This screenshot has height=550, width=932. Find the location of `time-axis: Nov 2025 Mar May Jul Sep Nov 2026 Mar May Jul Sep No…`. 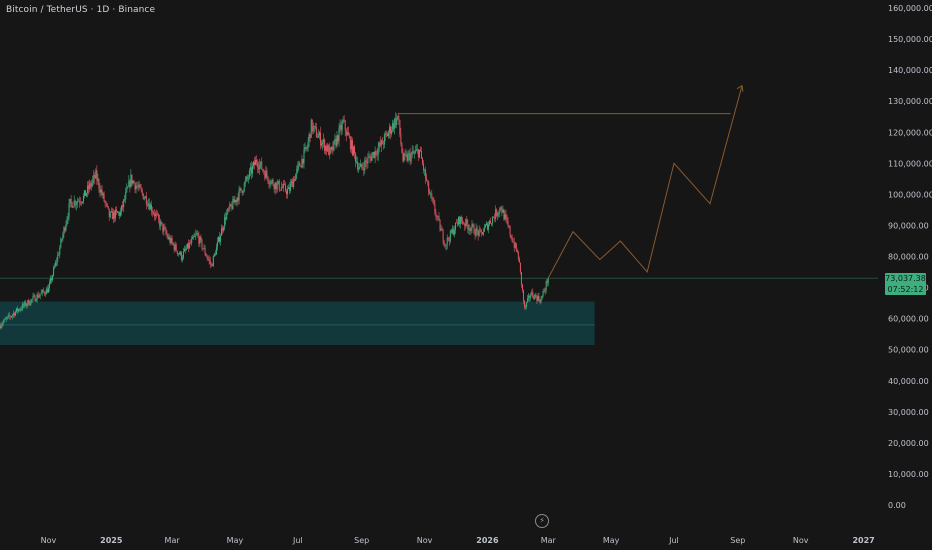

time-axis: Nov 2025 Mar May Jul Sep Nov 2026 Mar May Jul Sep No… is located at coordinates (458, 540).